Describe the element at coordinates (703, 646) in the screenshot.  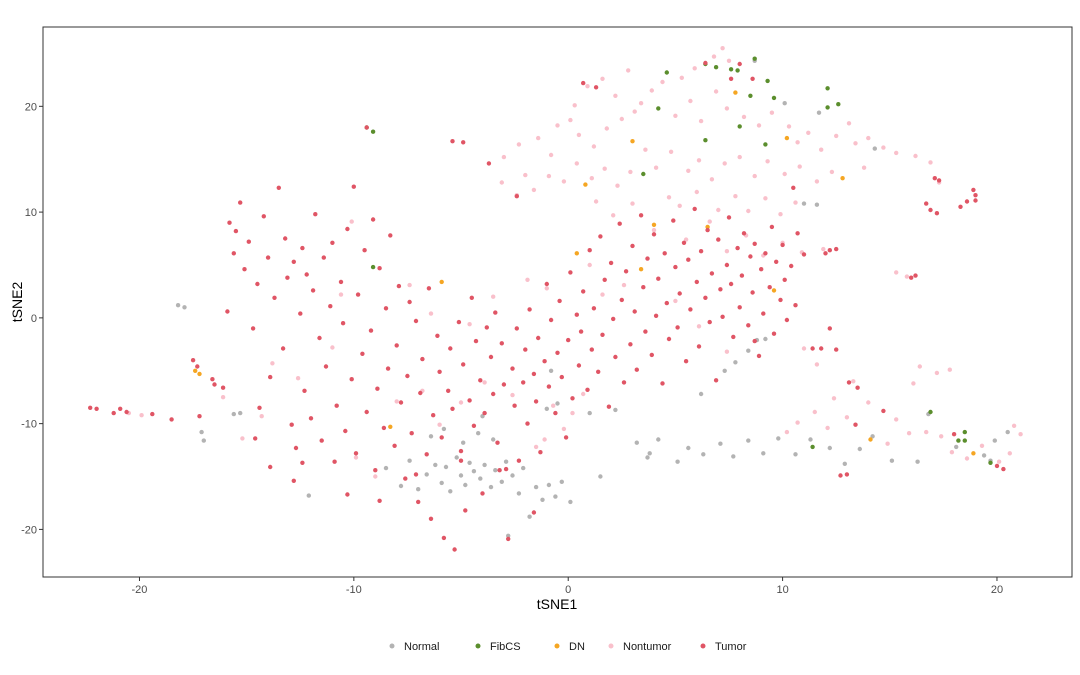
I see `legend-key-tumor` at that location.